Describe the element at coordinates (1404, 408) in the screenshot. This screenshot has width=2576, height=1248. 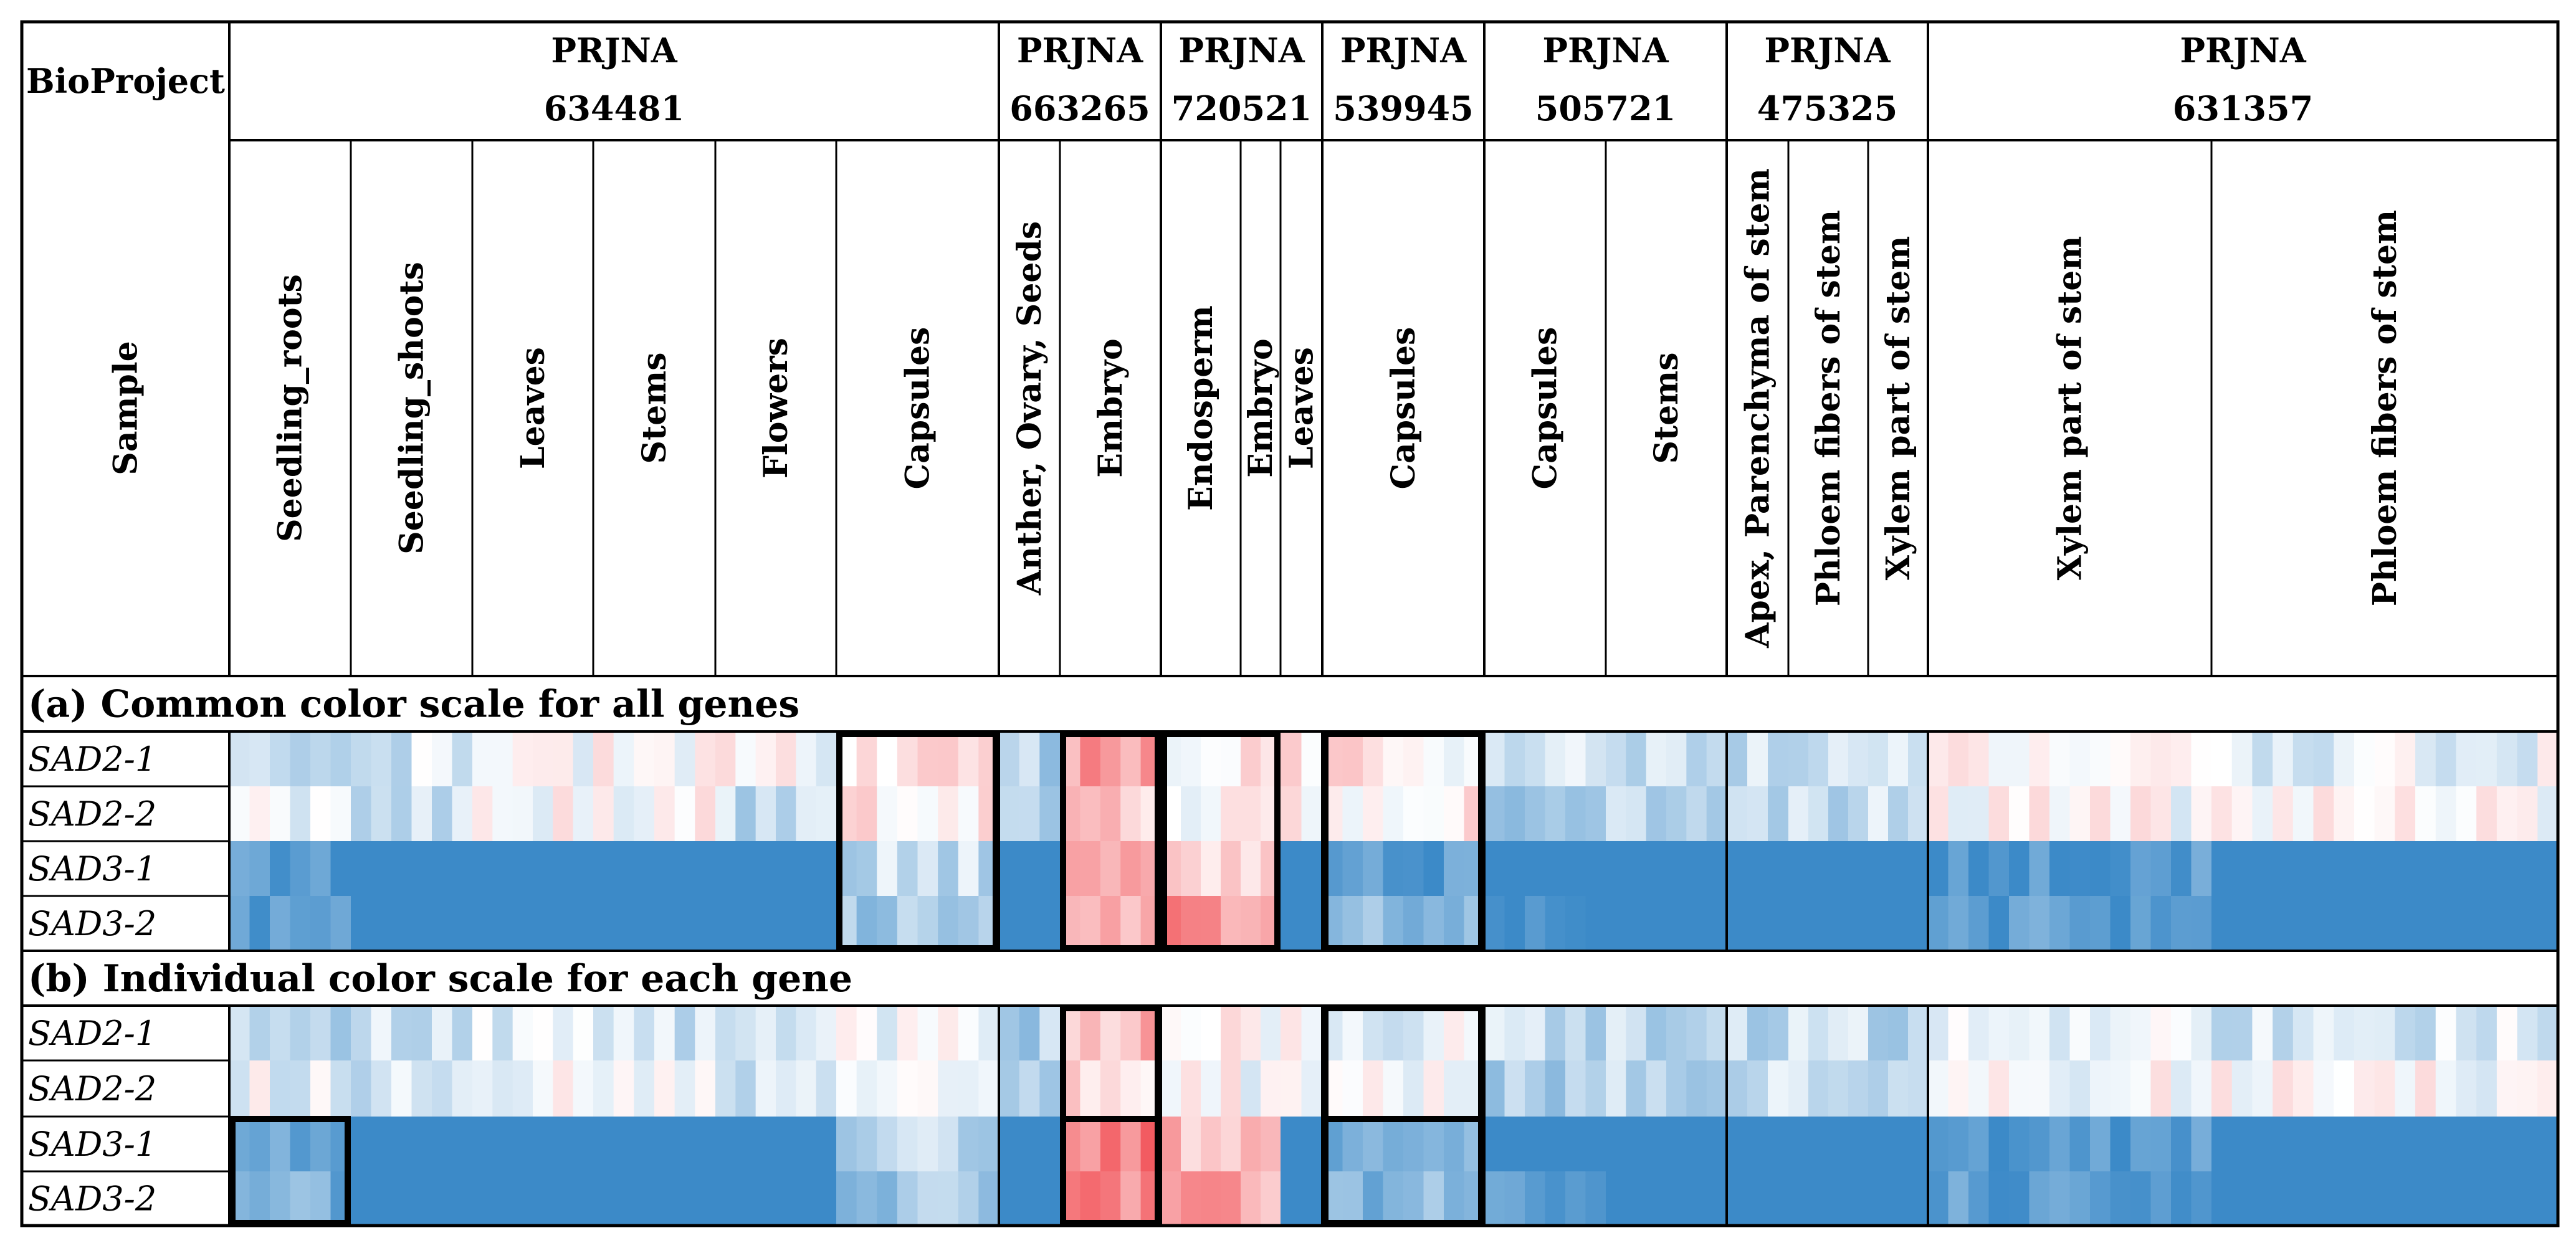
I see `sample-label-11: Capsules` at that location.